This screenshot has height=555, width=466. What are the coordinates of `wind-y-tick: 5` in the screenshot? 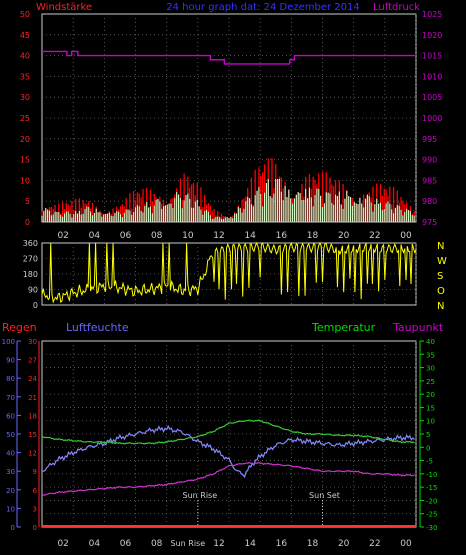 It's located at (27, 201).